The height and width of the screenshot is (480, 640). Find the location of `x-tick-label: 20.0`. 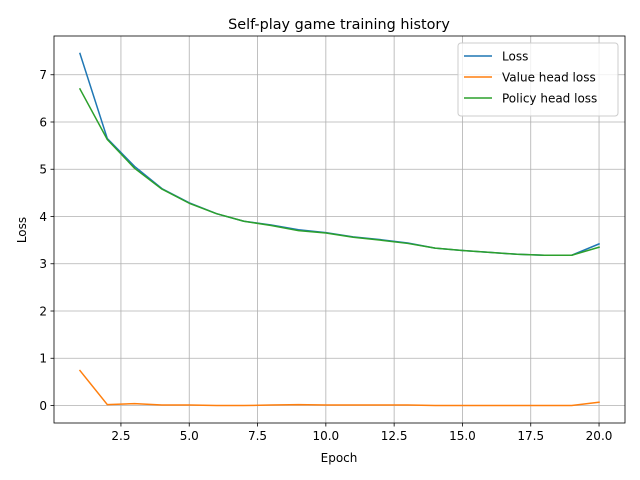

x-tick-label: 20.0 is located at coordinates (599, 436).